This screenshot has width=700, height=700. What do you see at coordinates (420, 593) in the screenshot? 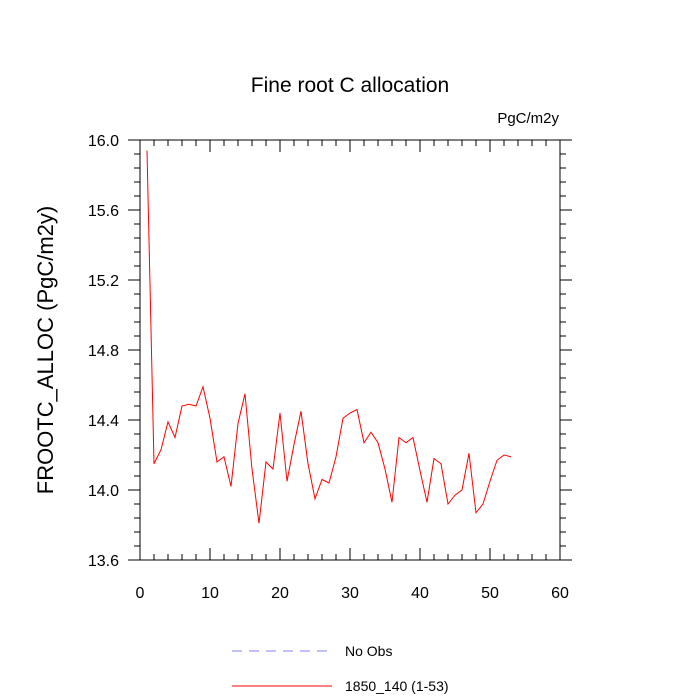
I see `x-tick-label: 40` at bounding box center [420, 593].